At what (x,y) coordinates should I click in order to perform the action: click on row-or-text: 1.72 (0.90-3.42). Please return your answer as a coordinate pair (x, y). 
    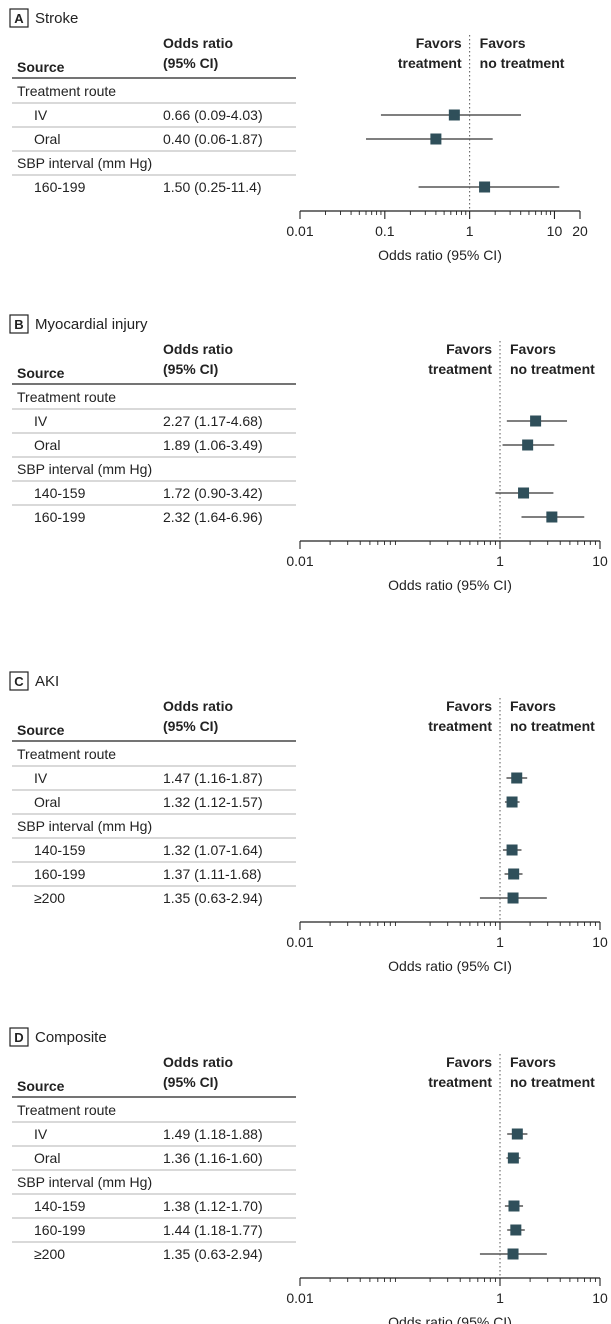
    Looking at the image, I should click on (213, 493).